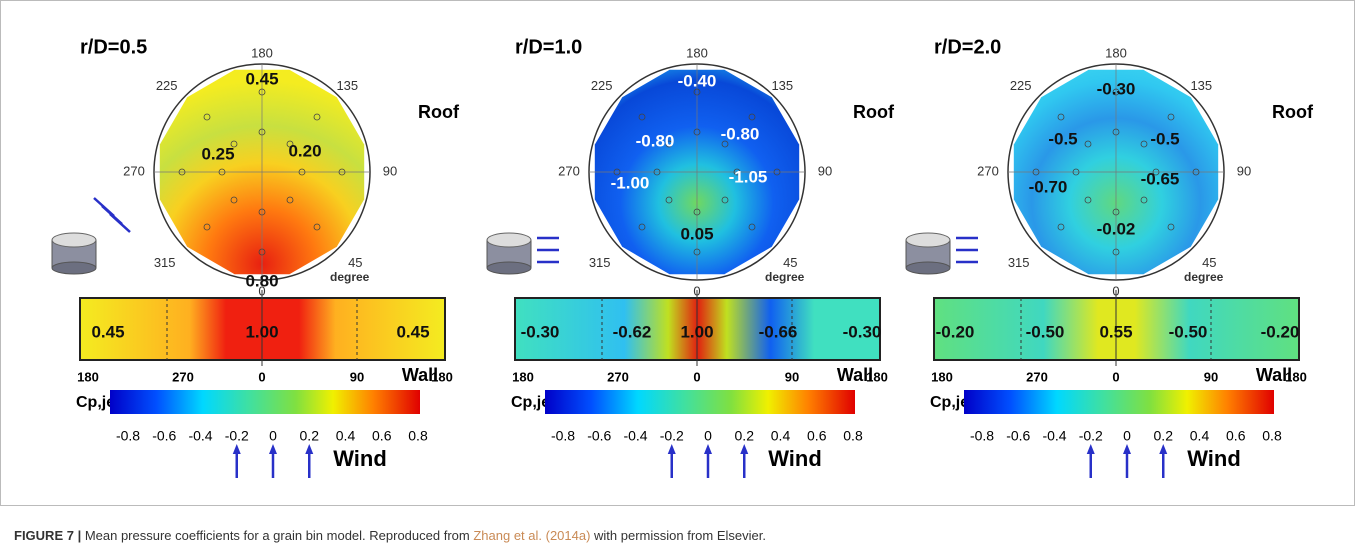  Describe the element at coordinates (708, 436) in the screenshot. I see `colorbar-tick-label: 0` at that location.